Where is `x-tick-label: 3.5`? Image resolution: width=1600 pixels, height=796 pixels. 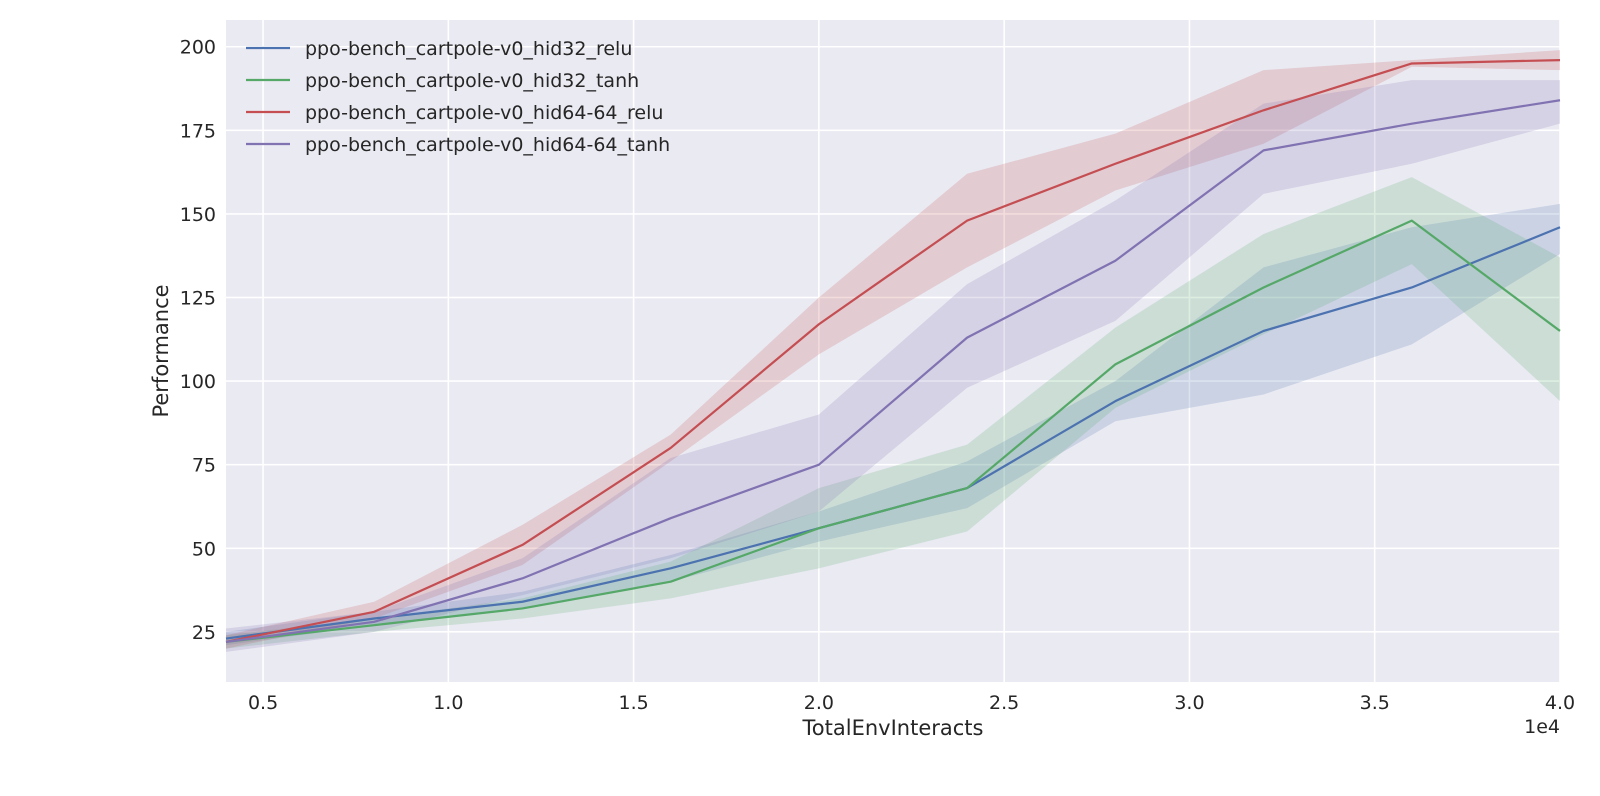 x-tick-label: 3.5 is located at coordinates (1375, 703).